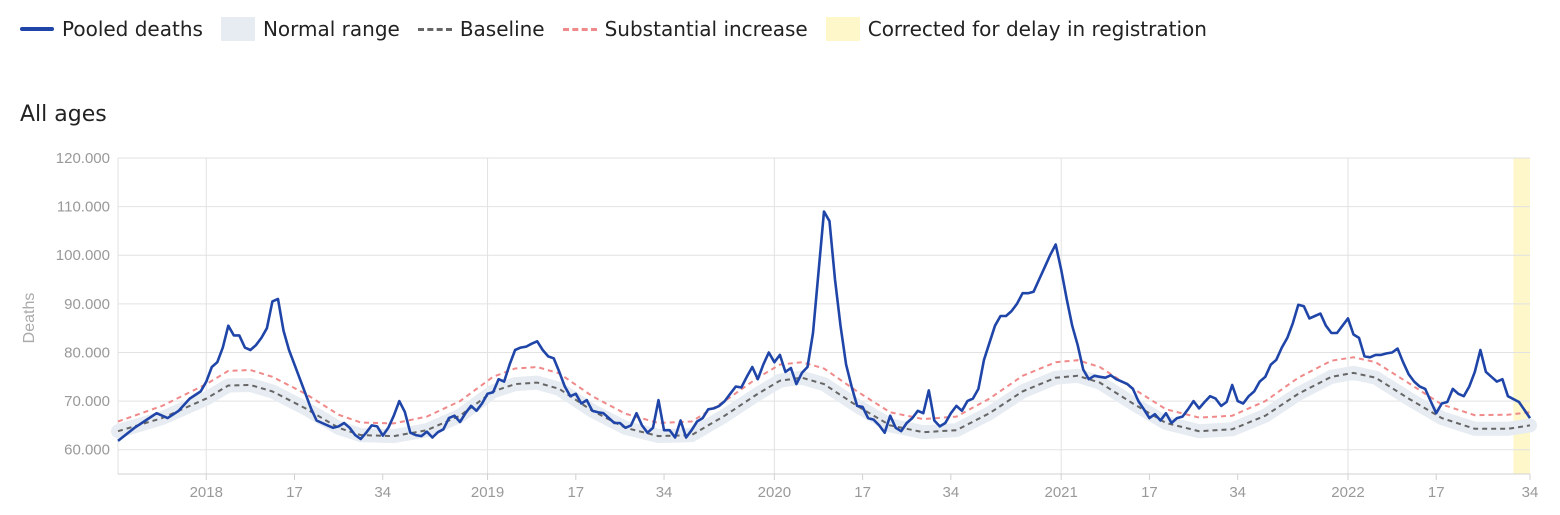  Describe the element at coordinates (1347, 492) in the screenshot. I see `x-tick-label: 2022` at that location.